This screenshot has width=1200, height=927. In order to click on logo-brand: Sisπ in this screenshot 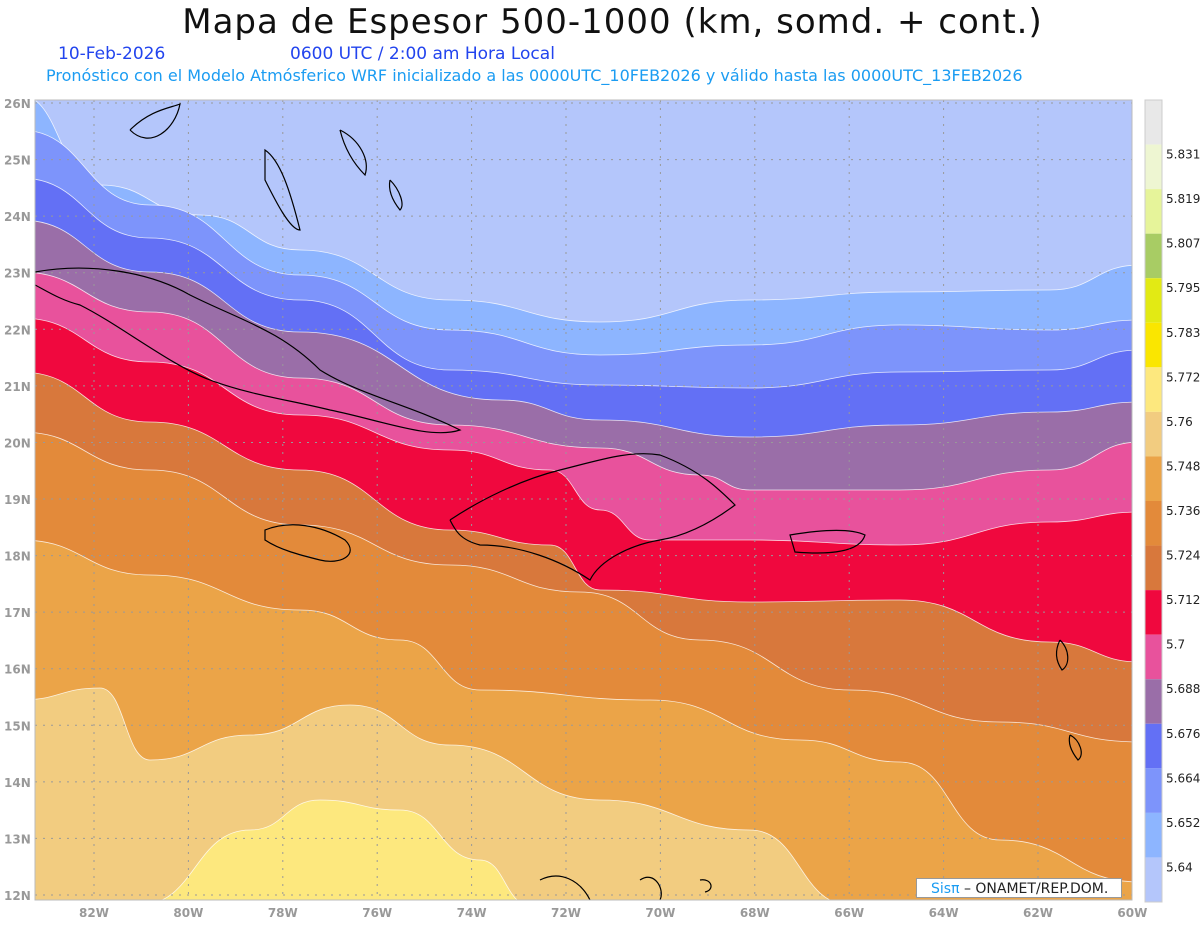, I will do `click(945, 889)`.